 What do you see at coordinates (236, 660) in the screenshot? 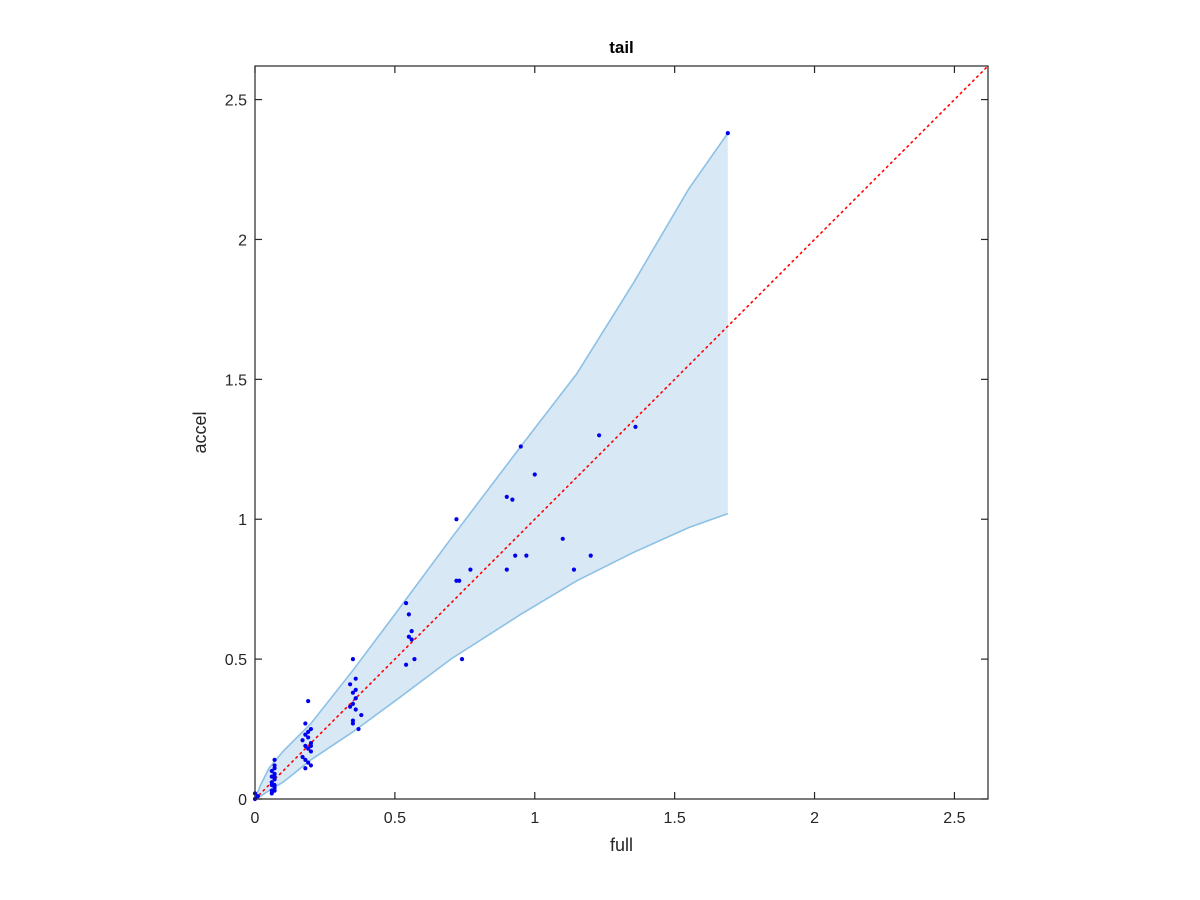
I see `y-tick-label: 0.5` at bounding box center [236, 660].